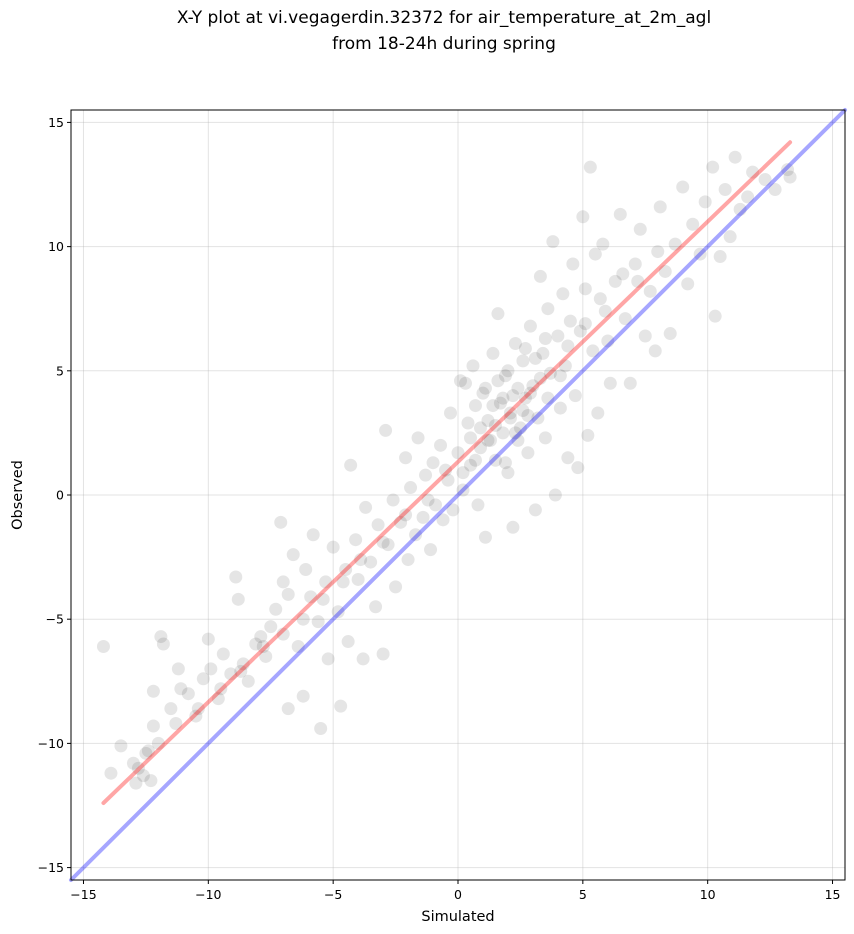  What do you see at coordinates (458, 894) in the screenshot?
I see `x-tick-label: 0` at bounding box center [458, 894].